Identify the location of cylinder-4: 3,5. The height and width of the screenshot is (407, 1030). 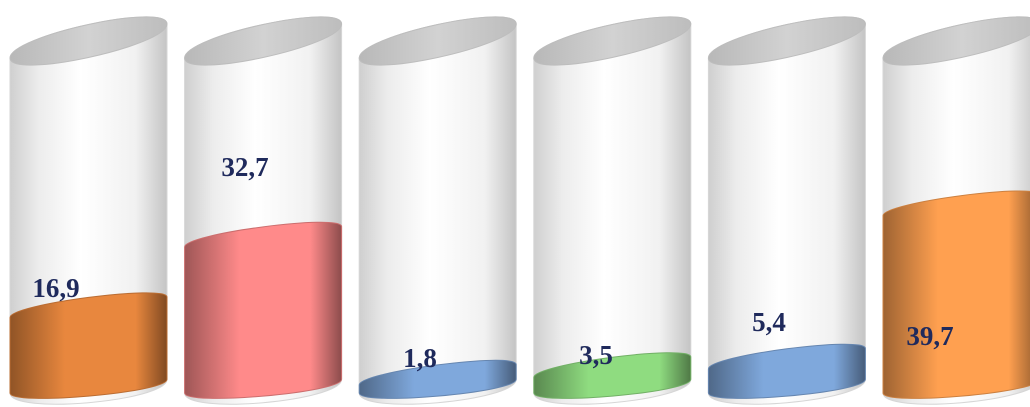
(612, 210).